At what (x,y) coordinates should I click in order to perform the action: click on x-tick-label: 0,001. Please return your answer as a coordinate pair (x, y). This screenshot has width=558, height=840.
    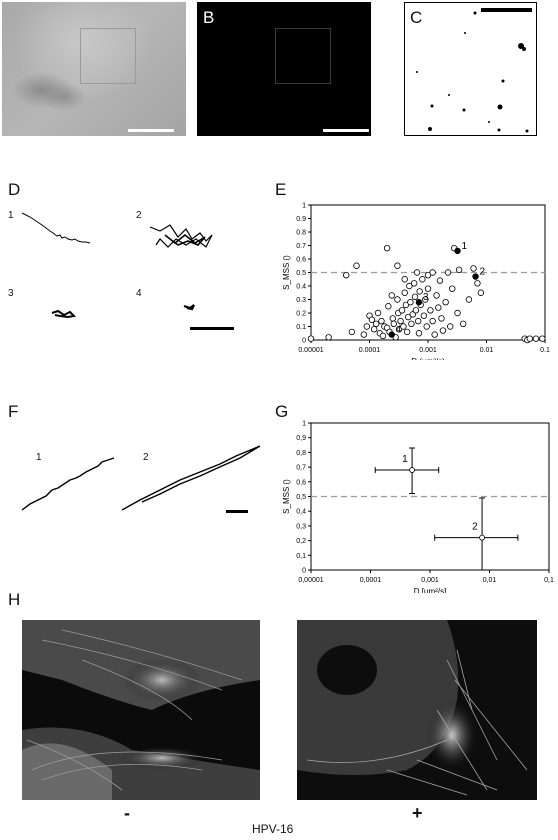
    Looking at the image, I should click on (430, 580).